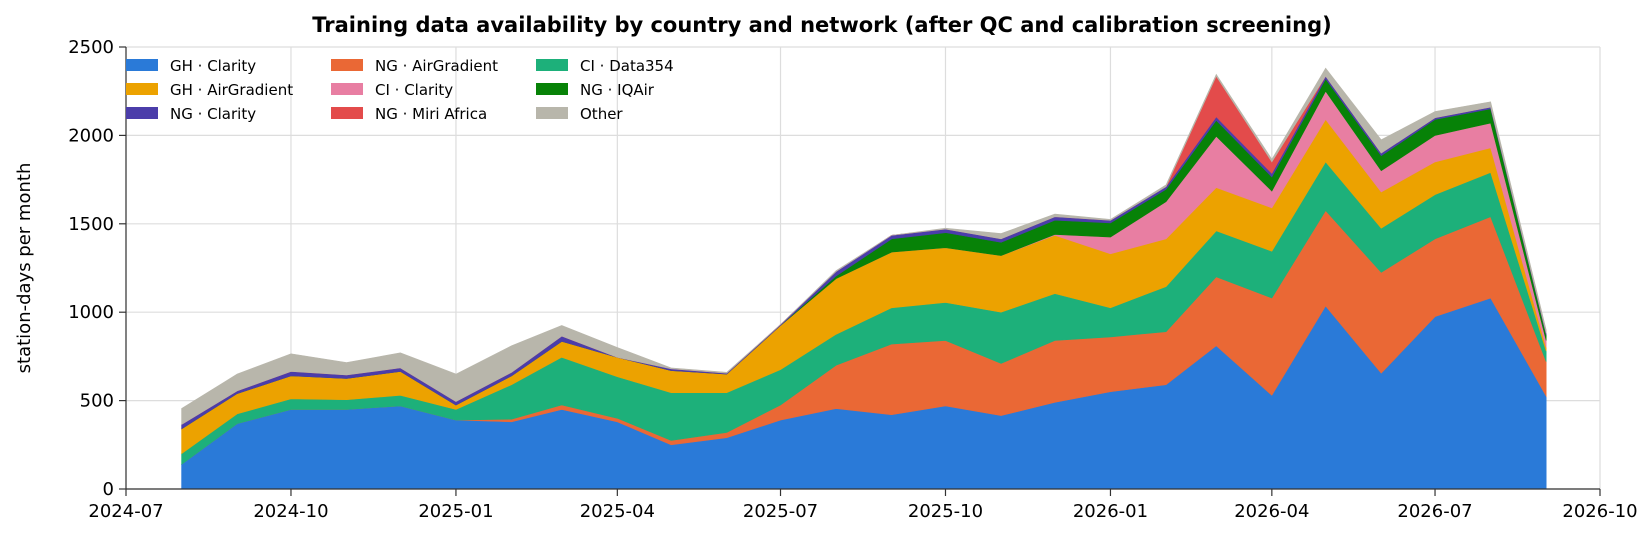 The image size is (1644, 541). I want to click on y-tick-label: 2500, so click(91, 47).